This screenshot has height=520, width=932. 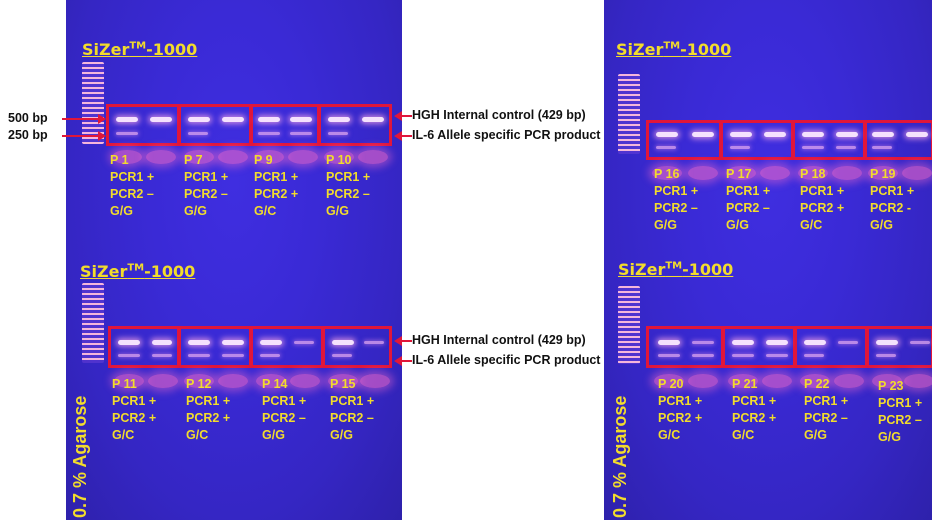 What do you see at coordinates (206, 185) in the screenshot?
I see `lane-label: P 7 PCR1 + PCR2 – G/G` at bounding box center [206, 185].